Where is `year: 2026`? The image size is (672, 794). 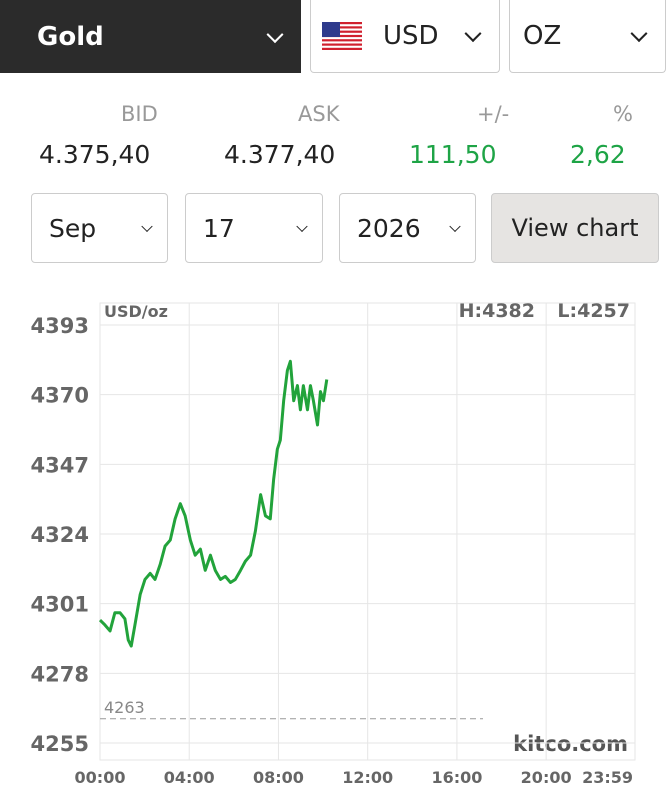 year: 2026 is located at coordinates (389, 228).